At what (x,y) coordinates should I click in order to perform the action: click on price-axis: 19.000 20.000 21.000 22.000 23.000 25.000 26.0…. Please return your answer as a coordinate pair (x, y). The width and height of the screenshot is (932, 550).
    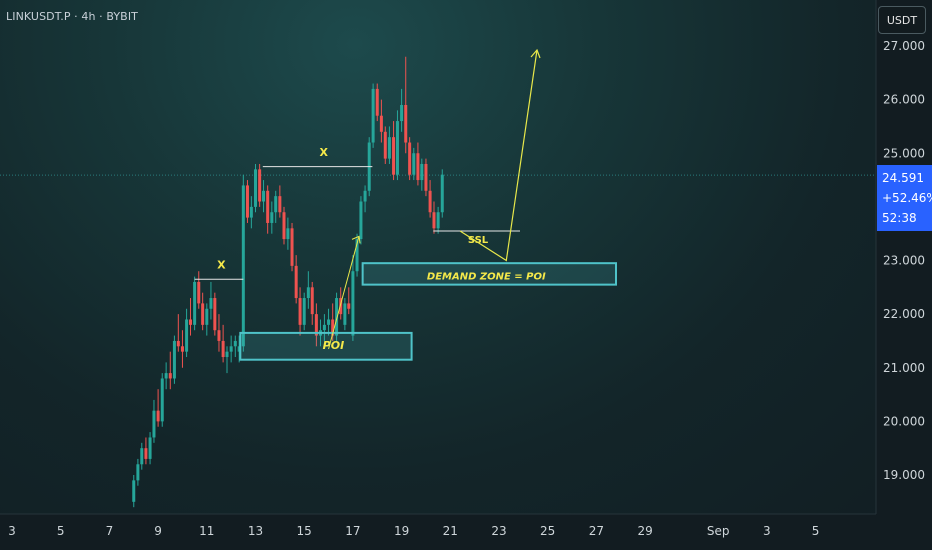
    Looking at the image, I should click on (903, 275).